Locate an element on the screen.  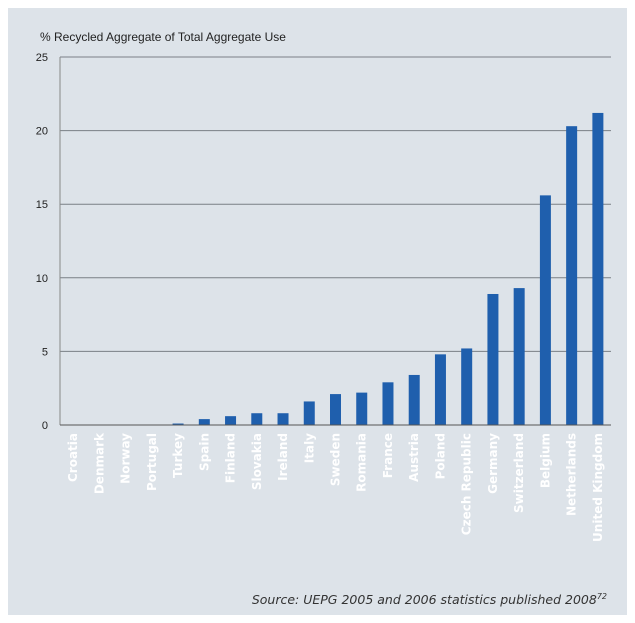
y-tick-label: 25 is located at coordinates (42, 58).